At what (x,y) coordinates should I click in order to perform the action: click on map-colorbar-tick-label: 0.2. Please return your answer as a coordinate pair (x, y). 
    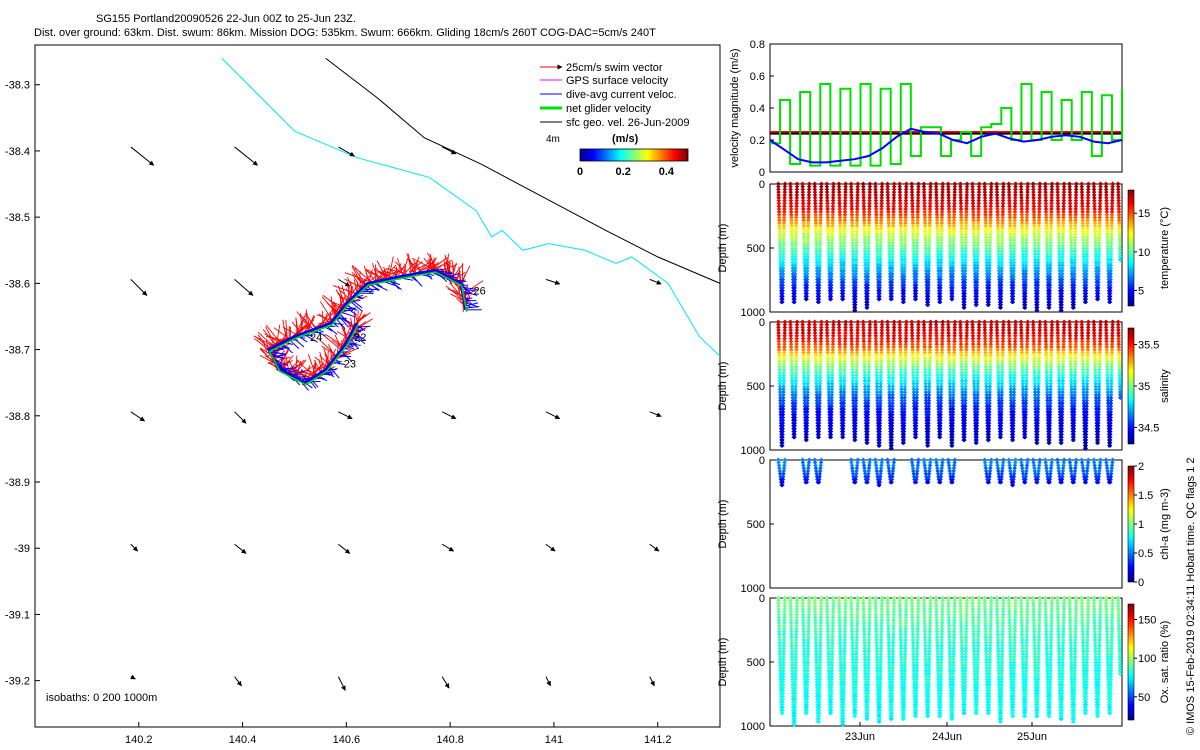
    Looking at the image, I should click on (623, 172).